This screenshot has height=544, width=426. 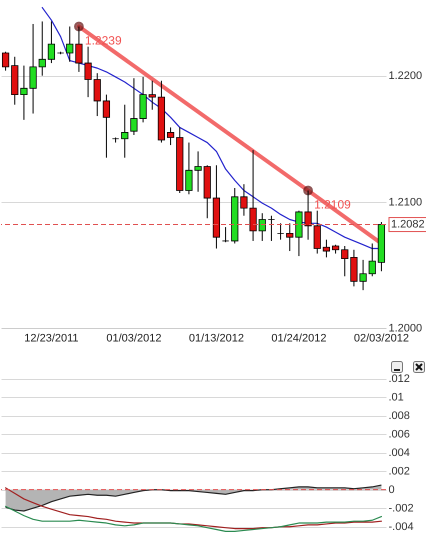 I want to click on line-series, so click(x=193, y=519).